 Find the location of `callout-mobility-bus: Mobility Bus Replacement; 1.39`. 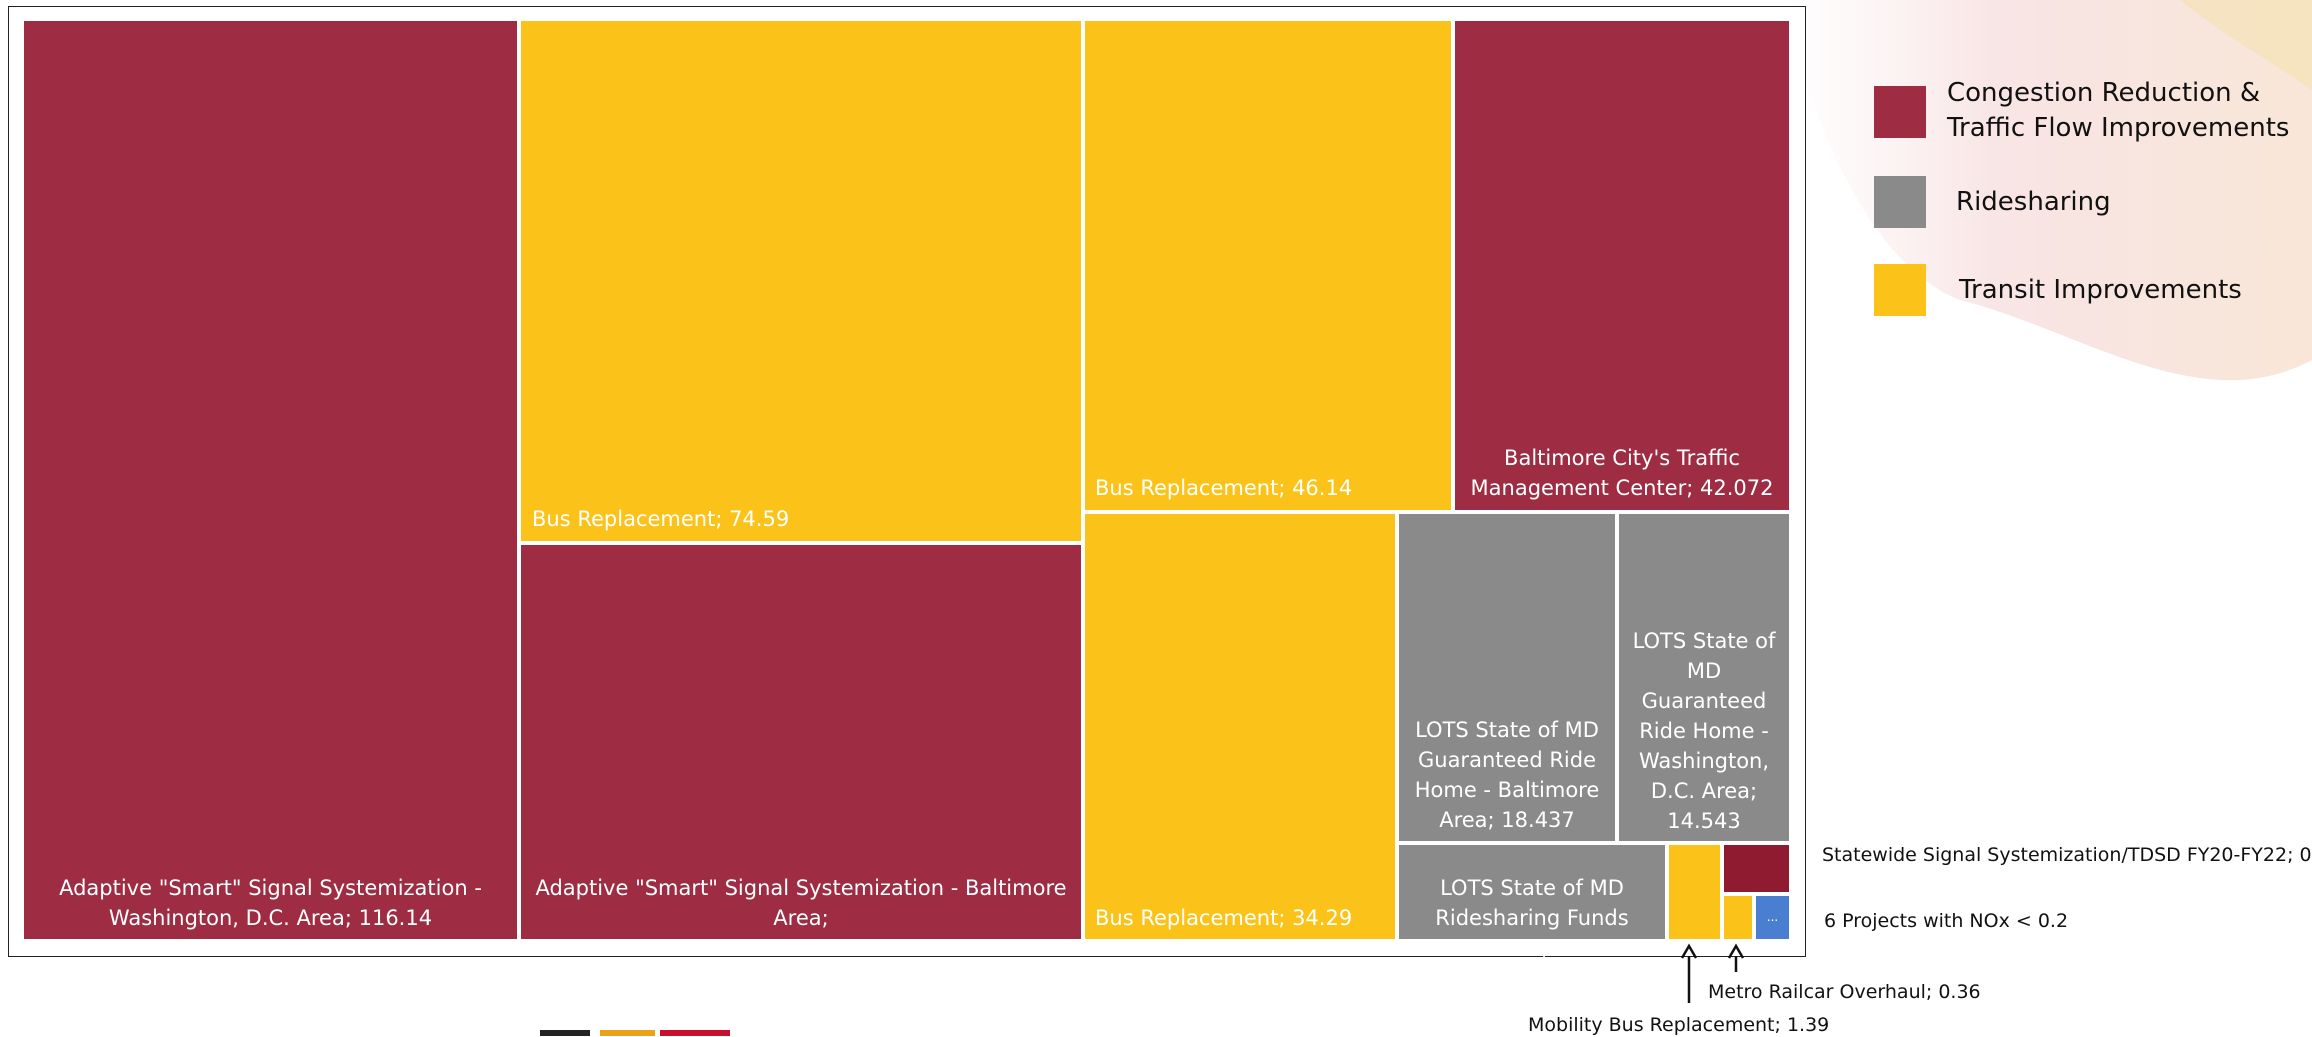

callout-mobility-bus: Mobility Bus Replacement; 1.39 is located at coordinates (1679, 1025).